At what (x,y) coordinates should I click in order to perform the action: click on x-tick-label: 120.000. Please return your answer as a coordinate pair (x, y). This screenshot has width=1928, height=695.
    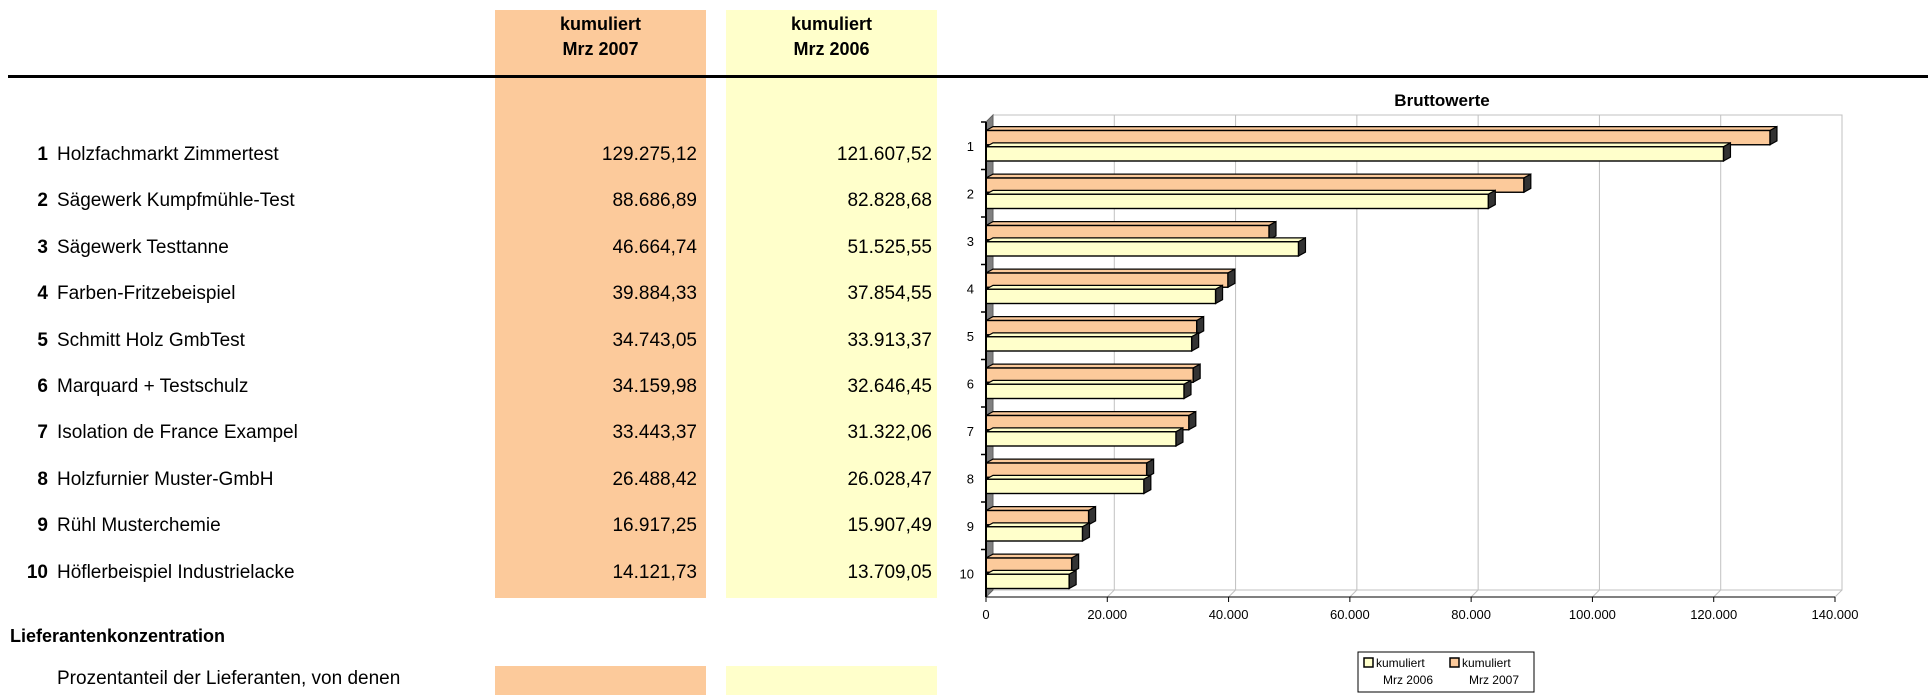
    Looking at the image, I should click on (1713, 614).